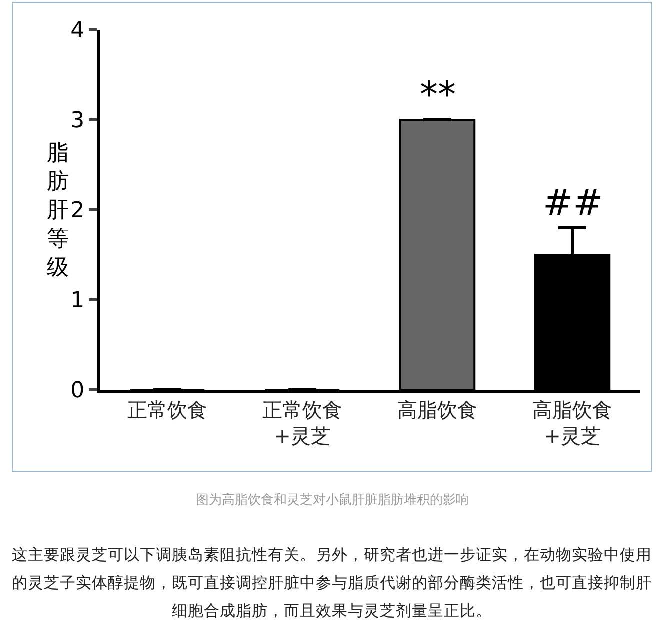 The image size is (664, 632). What do you see at coordinates (332, 611) in the screenshot?
I see `text: 细胞合成脂肪，而且效果与灵芝剂量呈正比。` at bounding box center [332, 611].